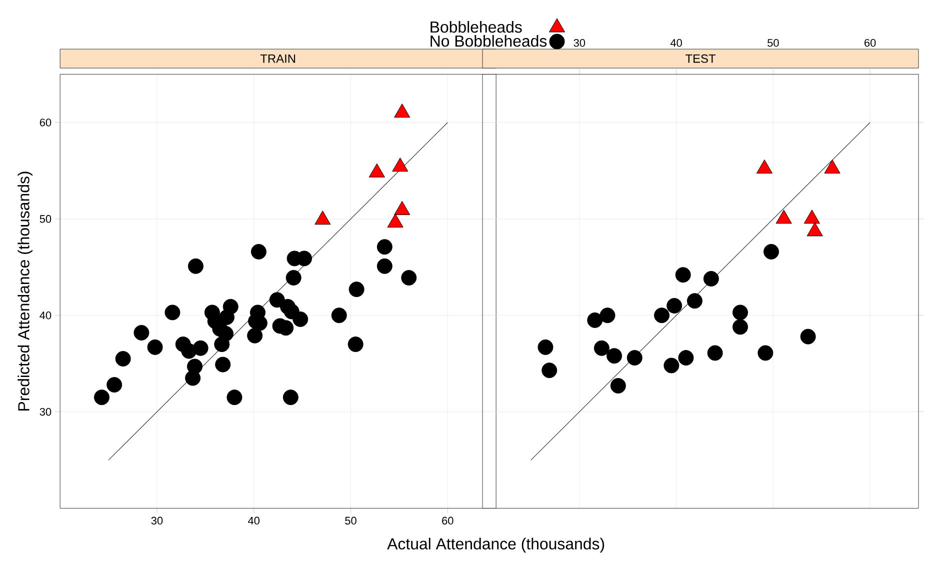  I want to click on y-tick-label: 60, so click(46, 122).